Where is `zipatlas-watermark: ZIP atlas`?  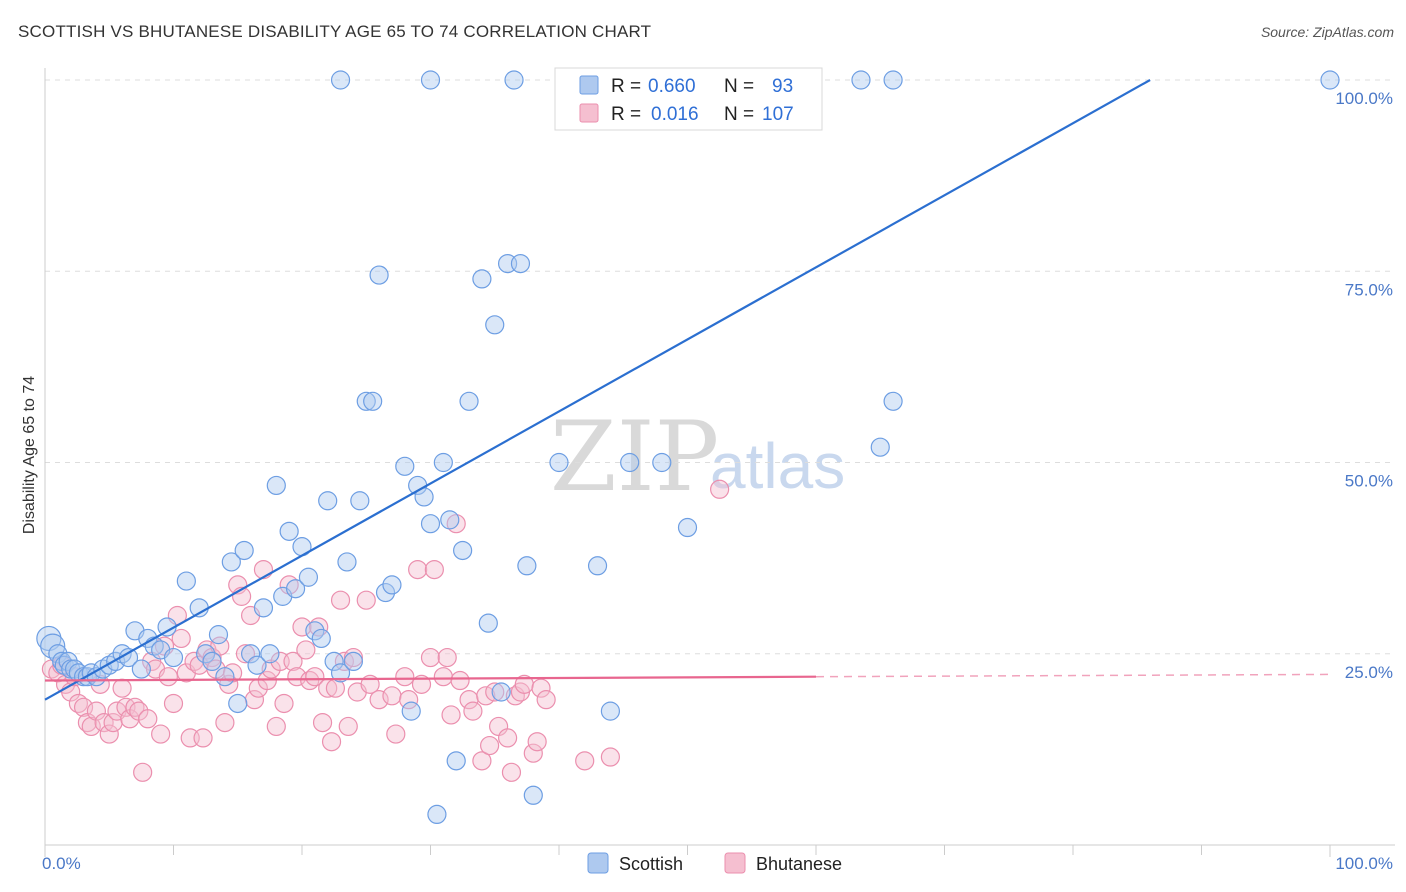
zipatlas-watermark: ZIP atlas is located at coordinates (697, 457).